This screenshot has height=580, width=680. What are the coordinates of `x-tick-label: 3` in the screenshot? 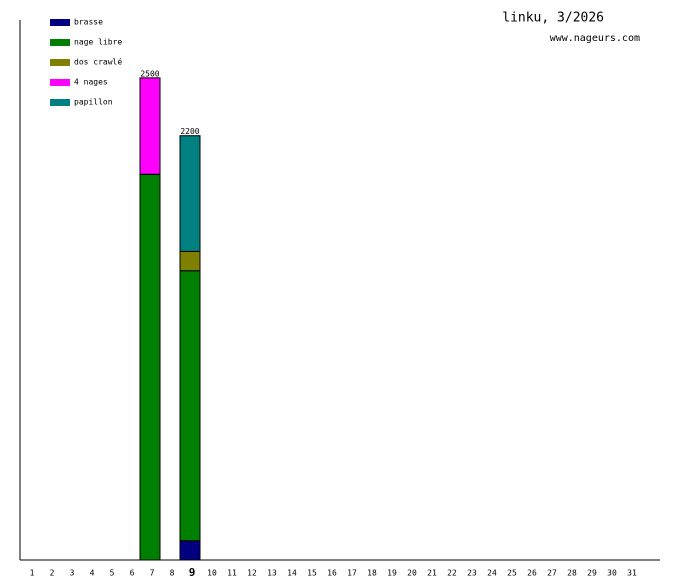 It's located at (72, 573).